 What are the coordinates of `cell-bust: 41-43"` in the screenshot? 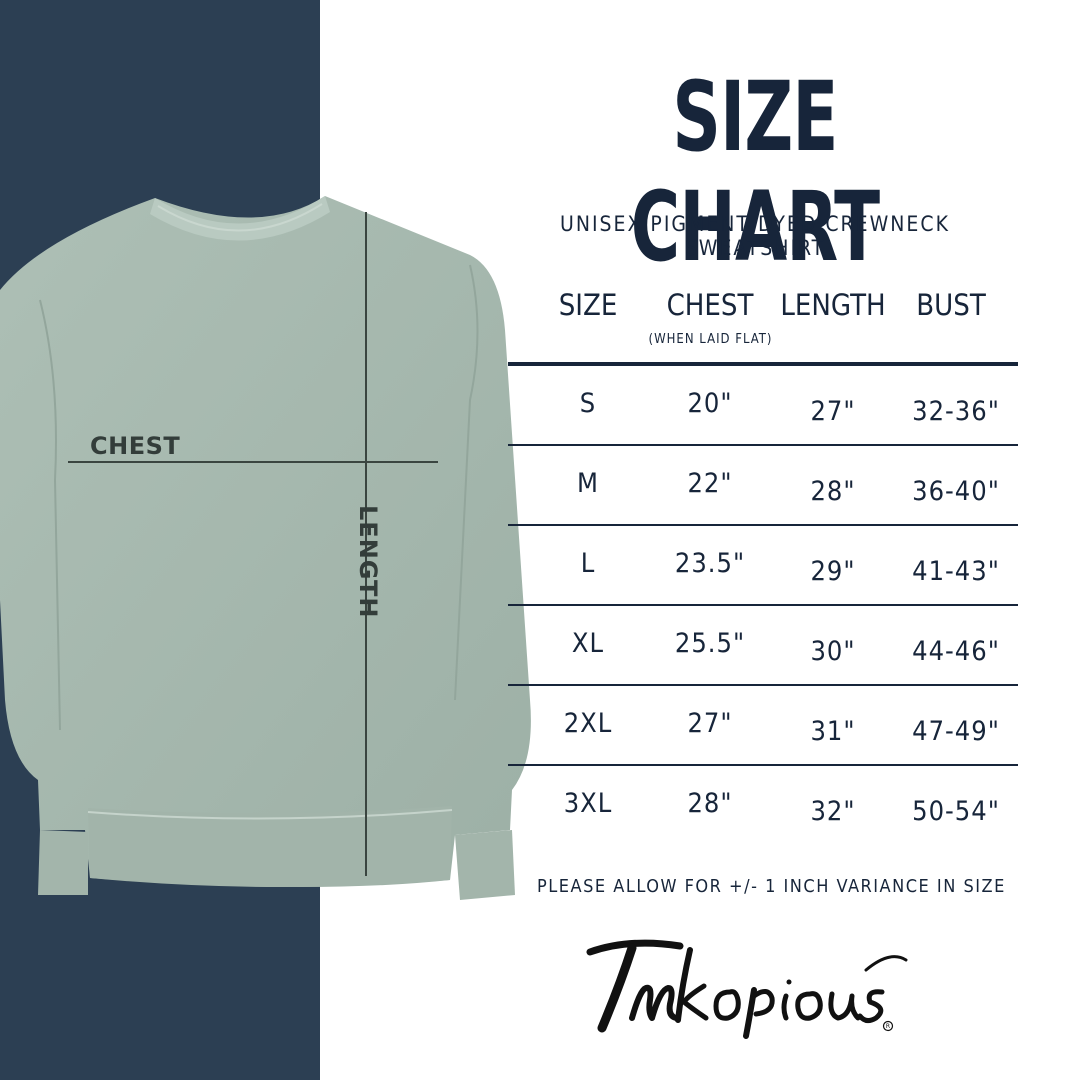 It's located at (956, 571).